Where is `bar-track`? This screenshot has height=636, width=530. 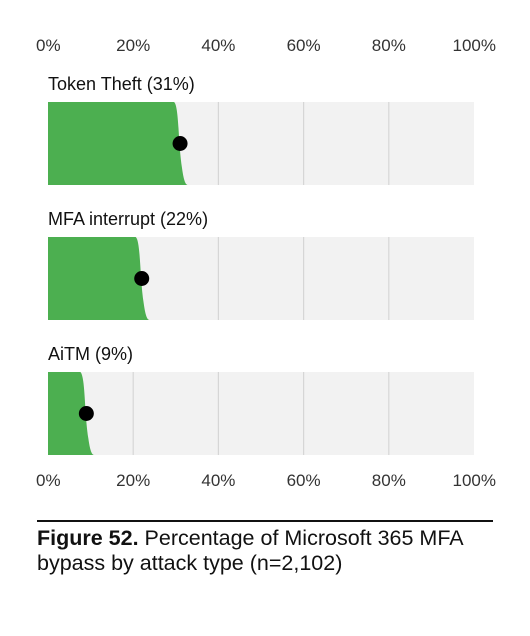 bar-track is located at coordinates (261, 413).